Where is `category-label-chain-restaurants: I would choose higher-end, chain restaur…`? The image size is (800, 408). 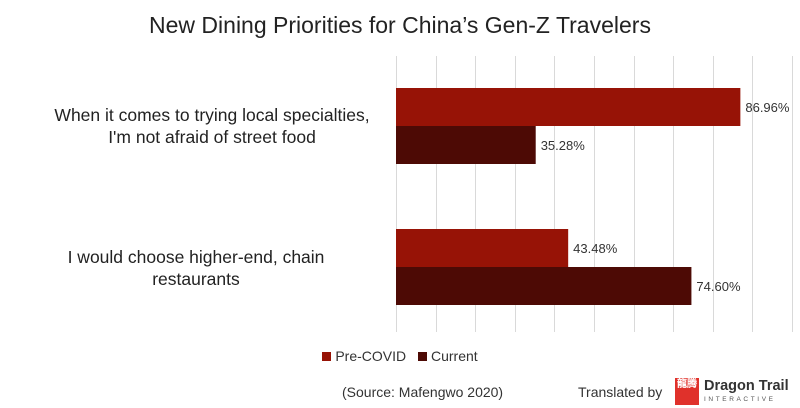
category-label-chain-restaurants: I would choose higher-end, chain restaur… is located at coordinates (196, 268).